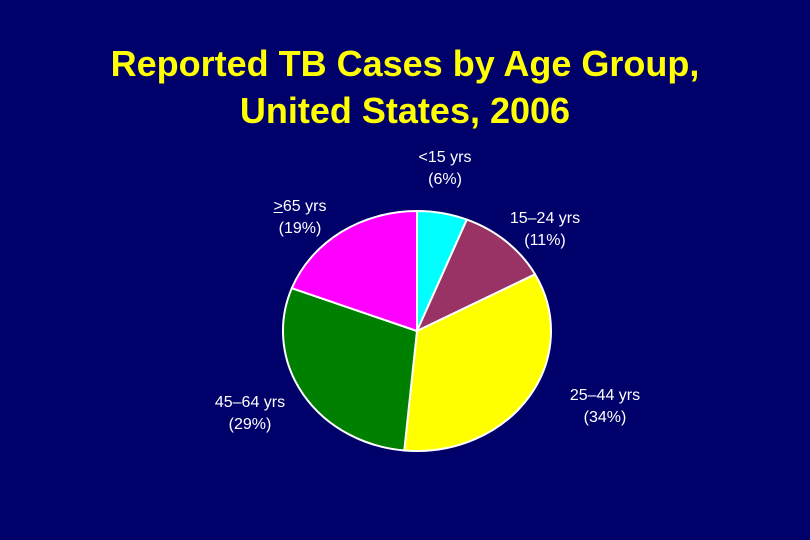 This screenshot has height=540, width=810. What do you see at coordinates (300, 218) in the screenshot?
I see `label-65-plus: >65 yrs (19%)` at bounding box center [300, 218].